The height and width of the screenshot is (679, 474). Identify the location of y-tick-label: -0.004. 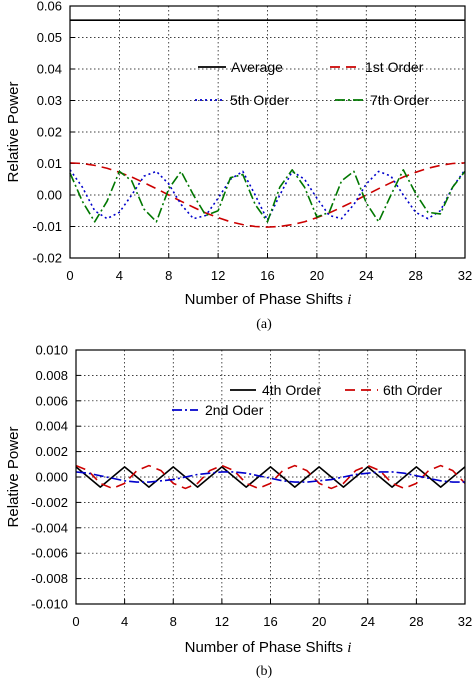
(49, 527).